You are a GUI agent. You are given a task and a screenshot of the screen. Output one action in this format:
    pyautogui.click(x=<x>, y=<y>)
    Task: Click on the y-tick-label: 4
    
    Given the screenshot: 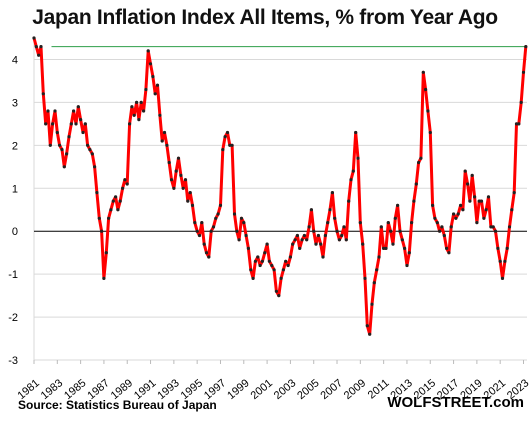 What is the action you would take?
    pyautogui.click(x=15, y=60)
    